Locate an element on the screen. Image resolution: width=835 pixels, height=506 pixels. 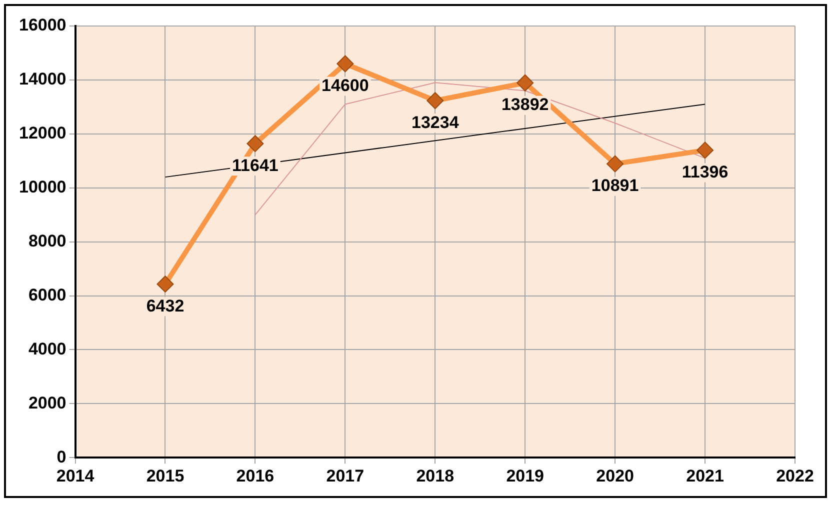
x-tick-label: 2020 is located at coordinates (615, 476).